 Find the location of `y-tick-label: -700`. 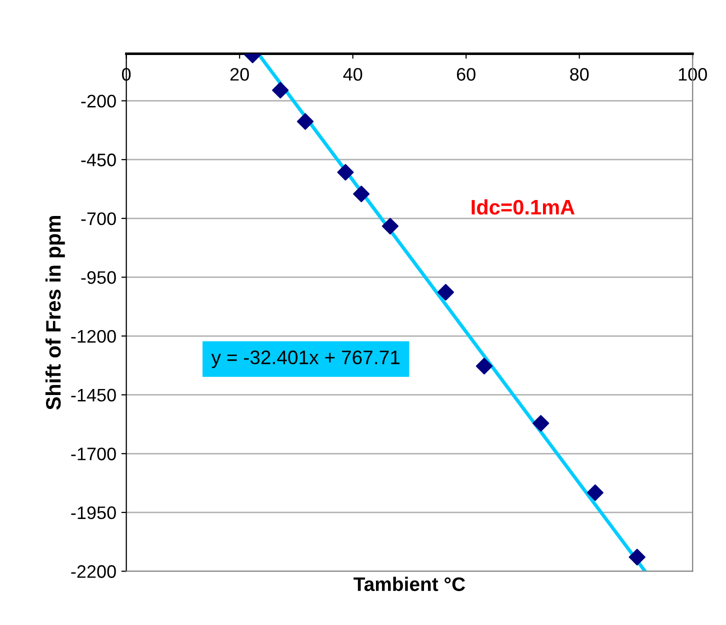

y-tick-label: -700 is located at coordinates (98, 219).